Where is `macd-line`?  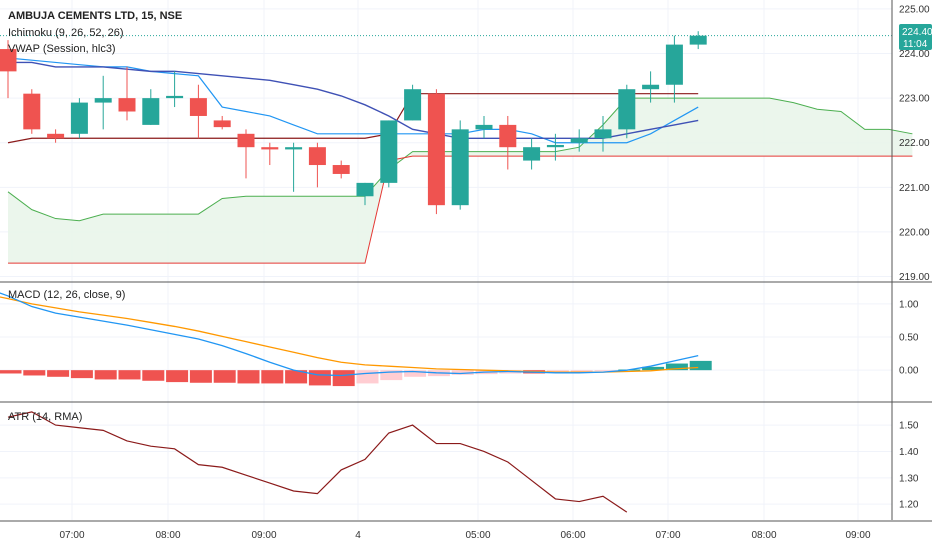 macd-line is located at coordinates (349, 334).